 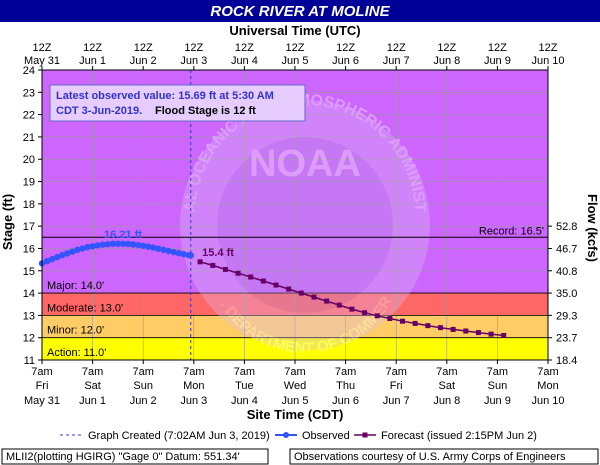 I want to click on x-bottom-date: Jun 8, so click(x=446, y=401).